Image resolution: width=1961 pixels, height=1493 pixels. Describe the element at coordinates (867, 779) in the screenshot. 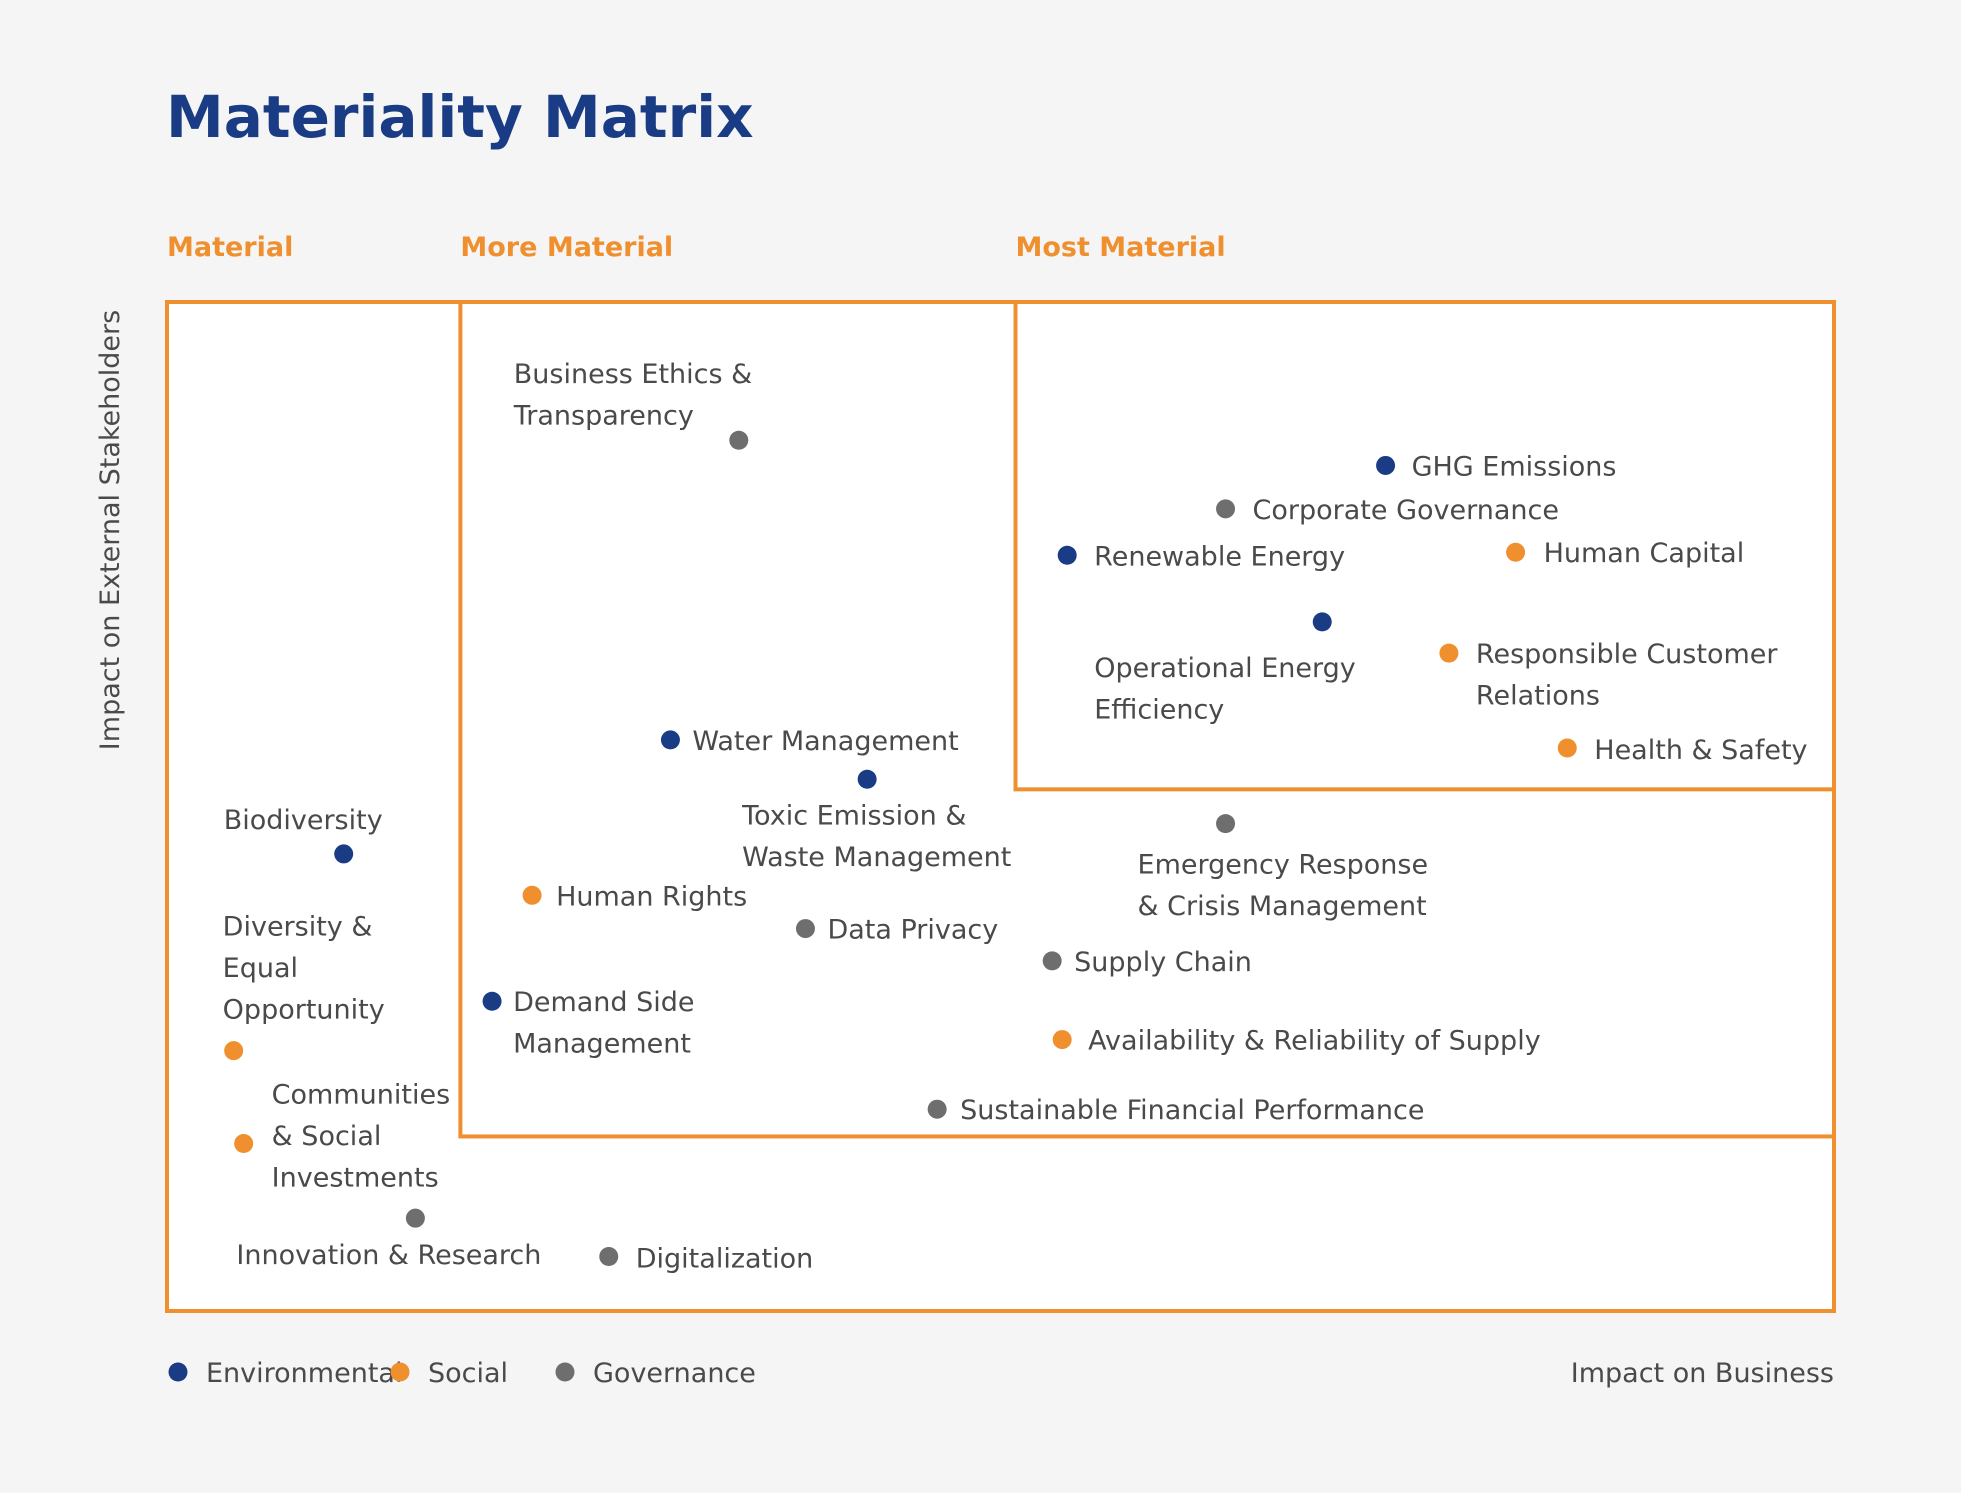

I see `point-toxic-emission-and-waste-management` at that location.